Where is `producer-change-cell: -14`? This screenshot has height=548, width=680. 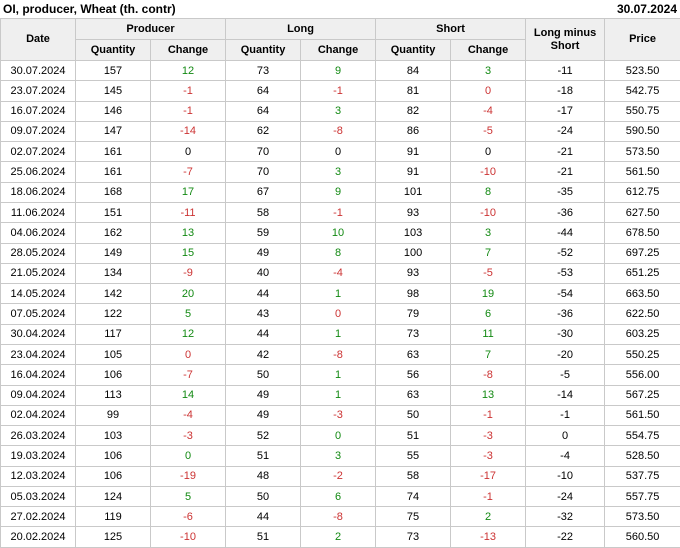
producer-change-cell: -14 is located at coordinates (188, 131).